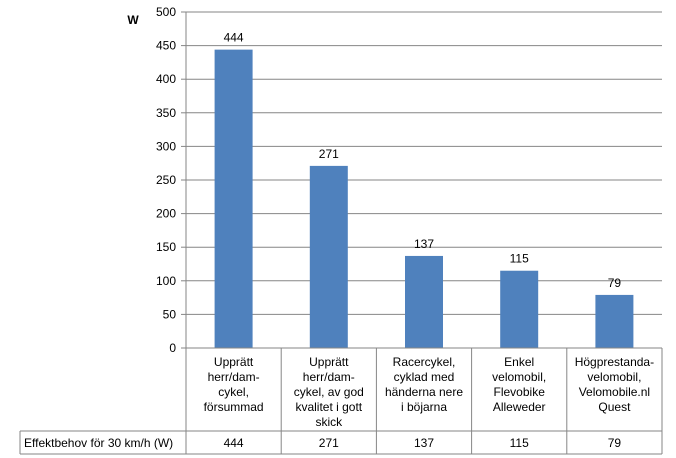 The height and width of the screenshot is (458, 676). What do you see at coordinates (234, 38) in the screenshot?
I see `data-label: 444` at bounding box center [234, 38].